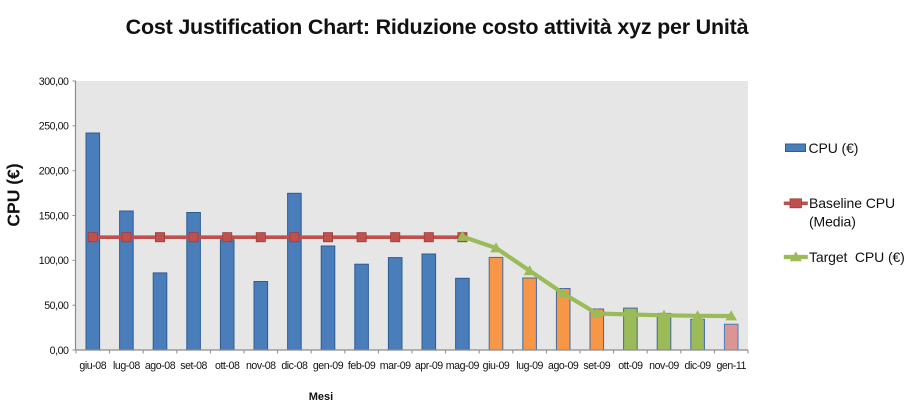  I want to click on svg-text: 300,00, so click(54, 82).